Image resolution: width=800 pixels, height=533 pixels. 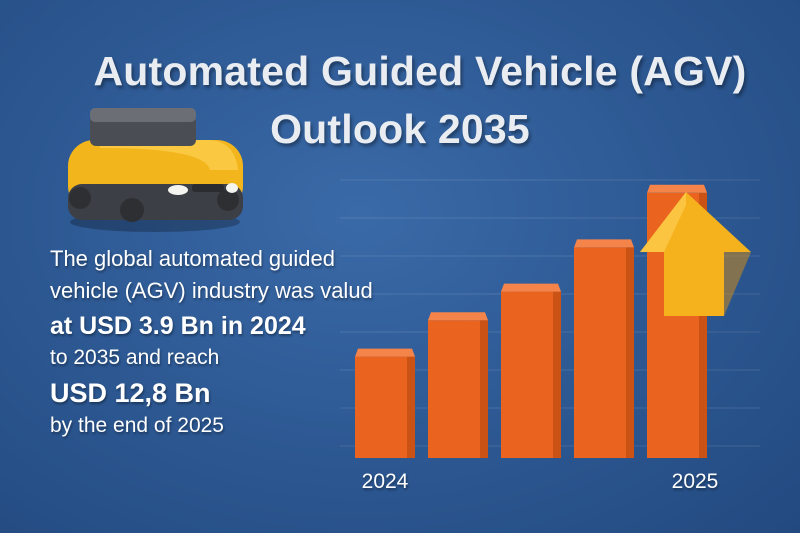 What do you see at coordinates (385, 481) in the screenshot?
I see `x-tick-label-2024: 2024` at bounding box center [385, 481].